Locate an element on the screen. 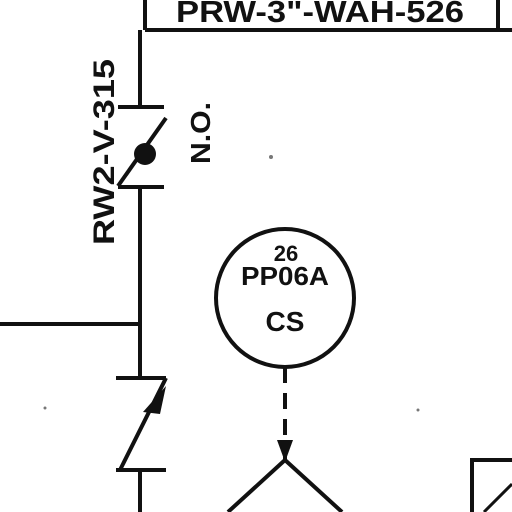  check-valve-symbol is located at coordinates (142, 424).